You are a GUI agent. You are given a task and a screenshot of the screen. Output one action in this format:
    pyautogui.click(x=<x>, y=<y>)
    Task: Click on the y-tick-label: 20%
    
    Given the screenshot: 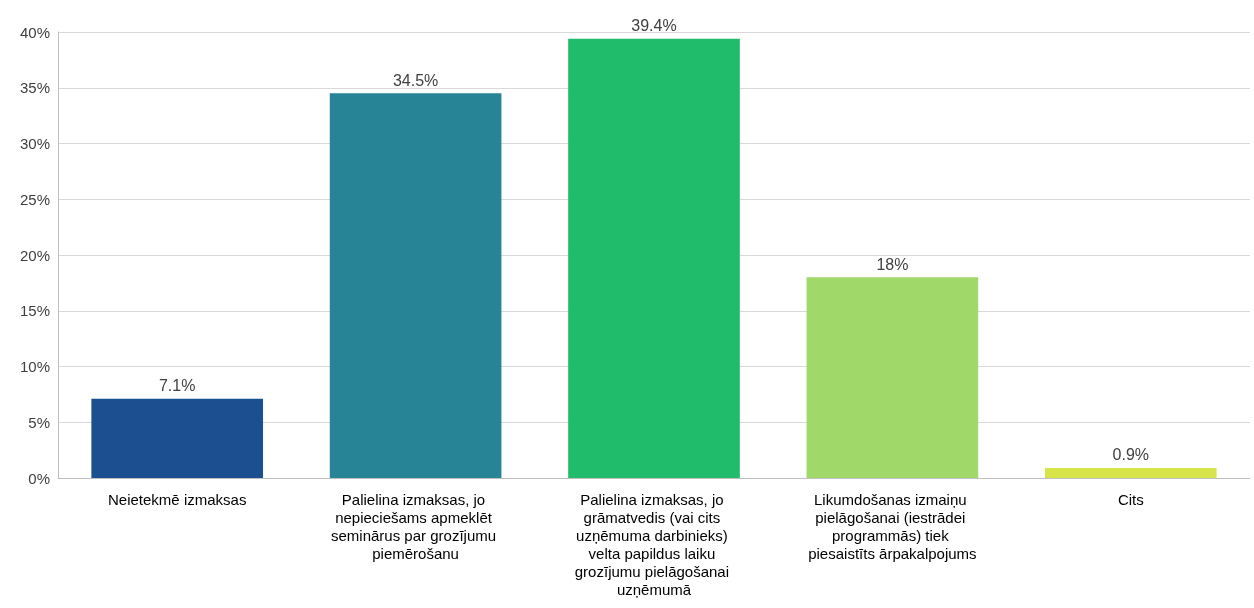 What is the action you would take?
    pyautogui.click(x=34, y=255)
    